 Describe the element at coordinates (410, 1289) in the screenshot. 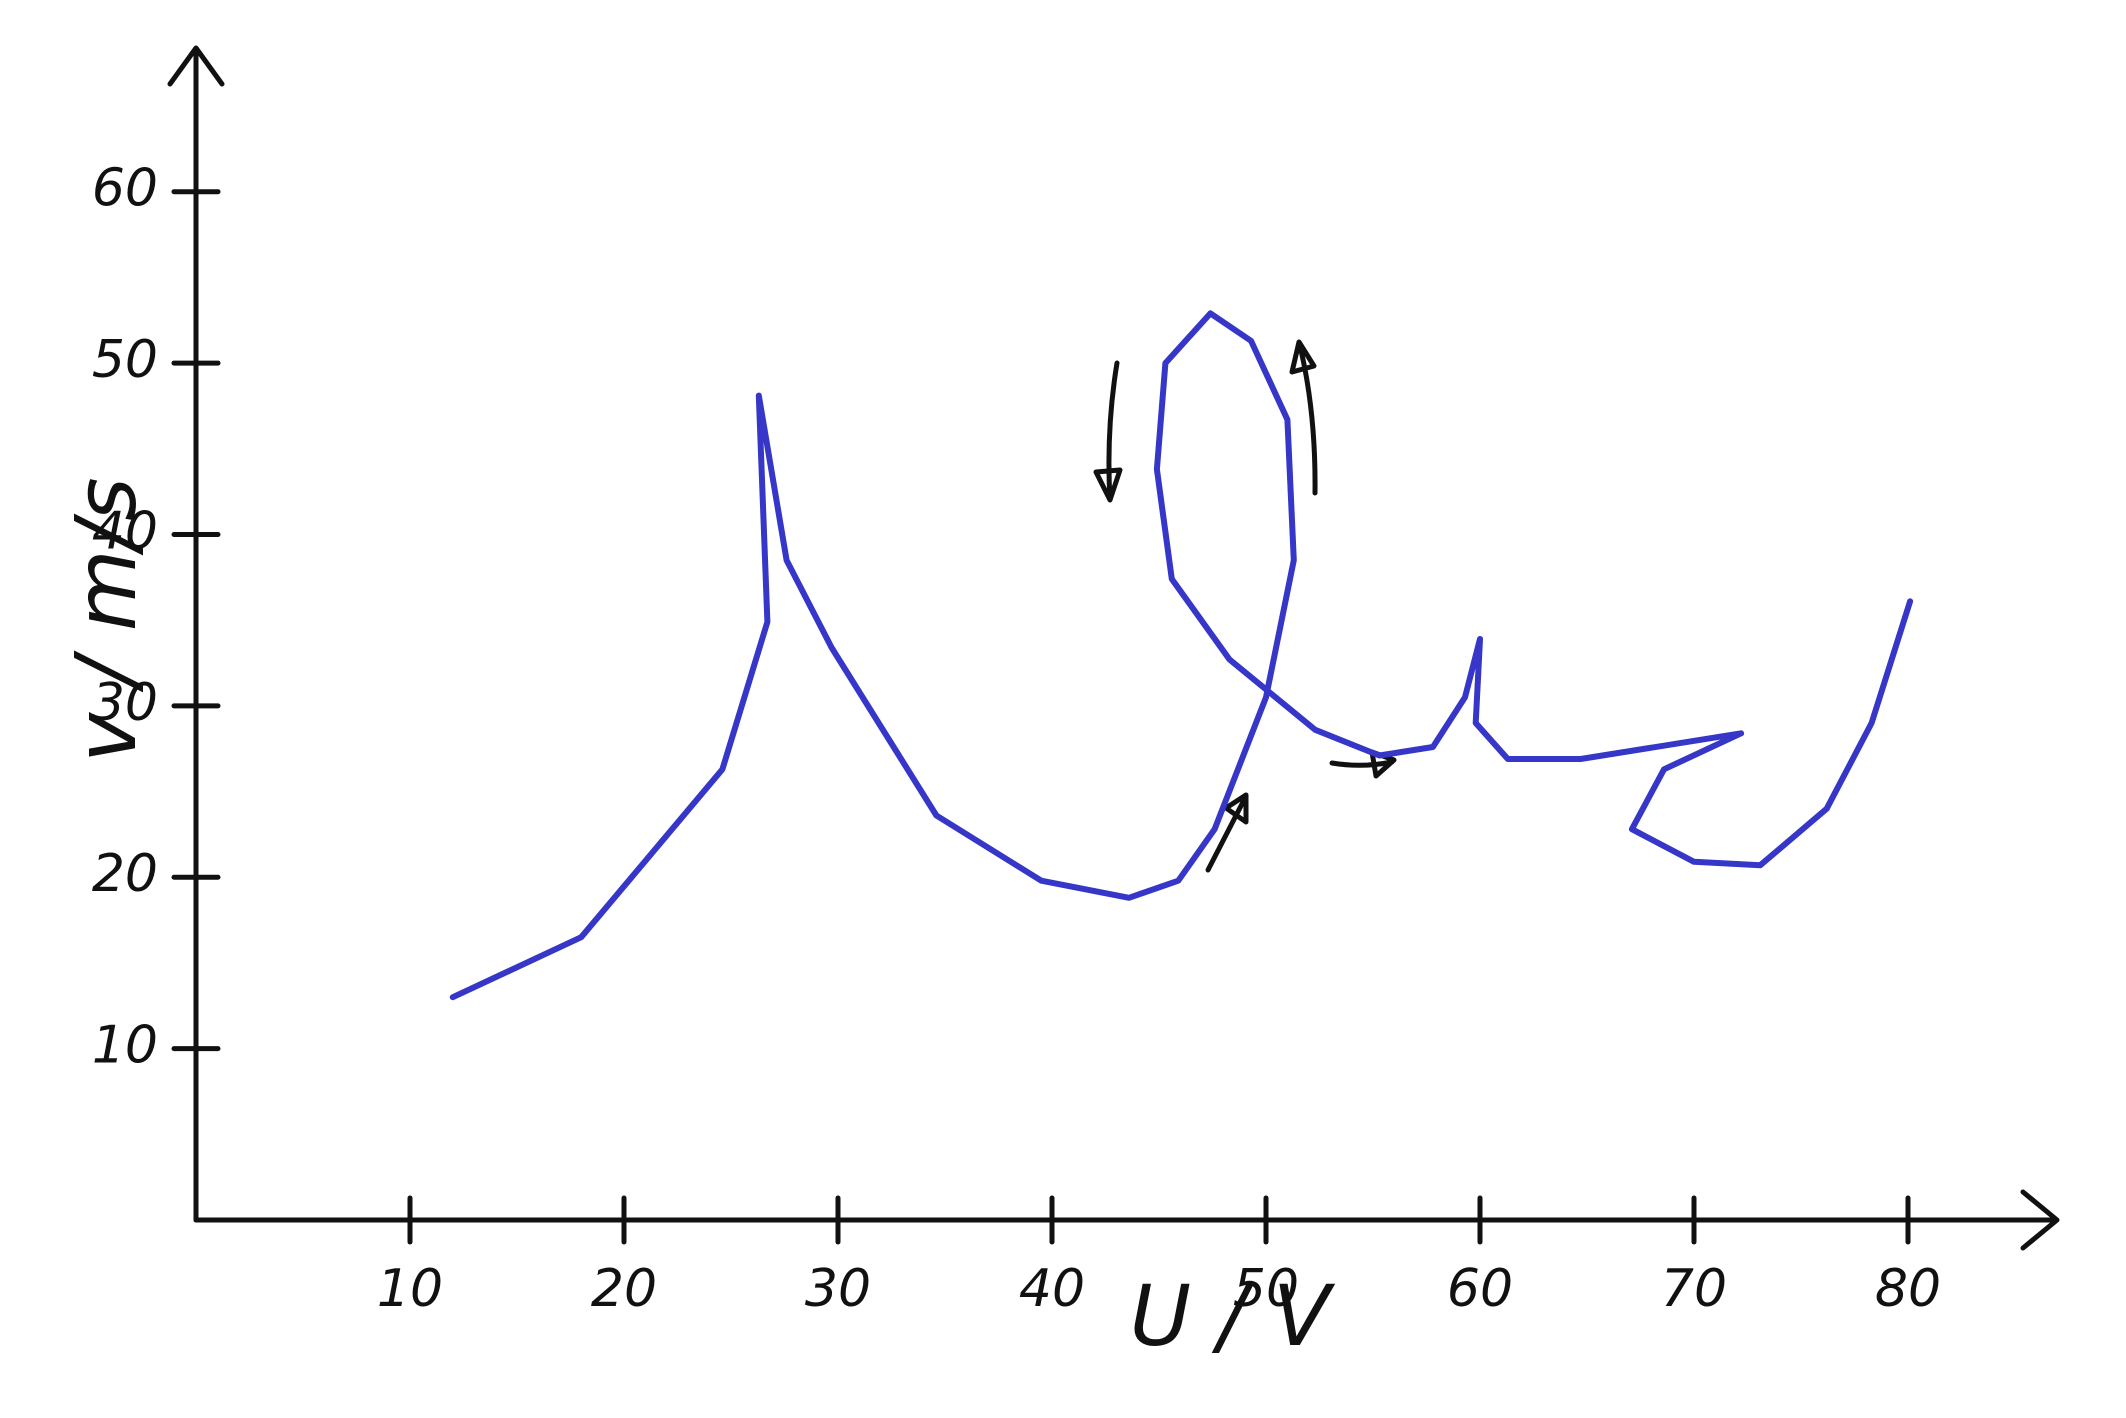

I see `x-tick-label: 10` at that location.